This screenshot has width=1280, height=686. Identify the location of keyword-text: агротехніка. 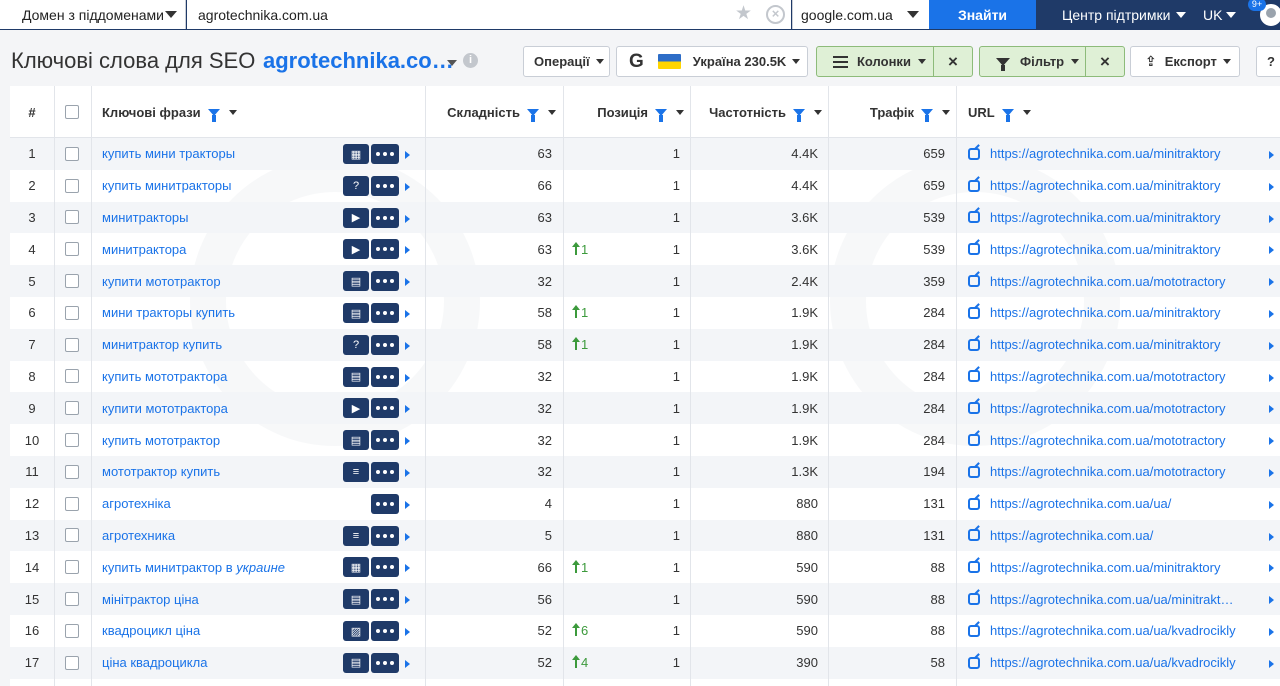
(136, 504).